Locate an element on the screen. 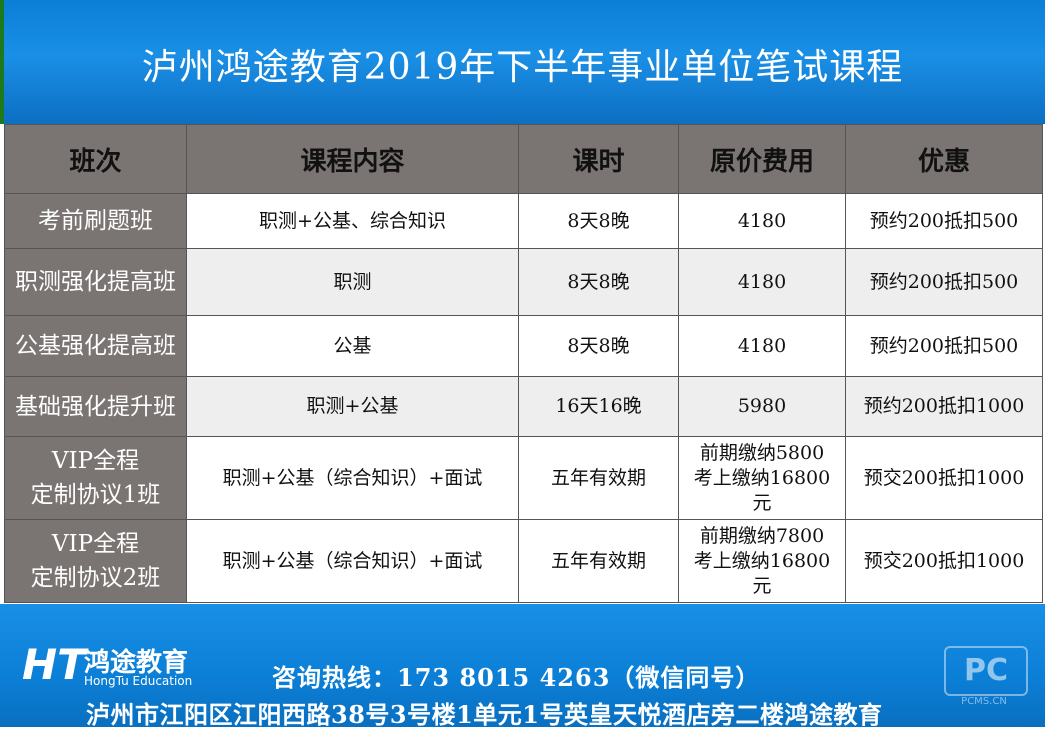 Image resolution: width=1045 pixels, height=730 pixels. row-price-line1: 前期缴纳5800 is located at coordinates (762, 452).